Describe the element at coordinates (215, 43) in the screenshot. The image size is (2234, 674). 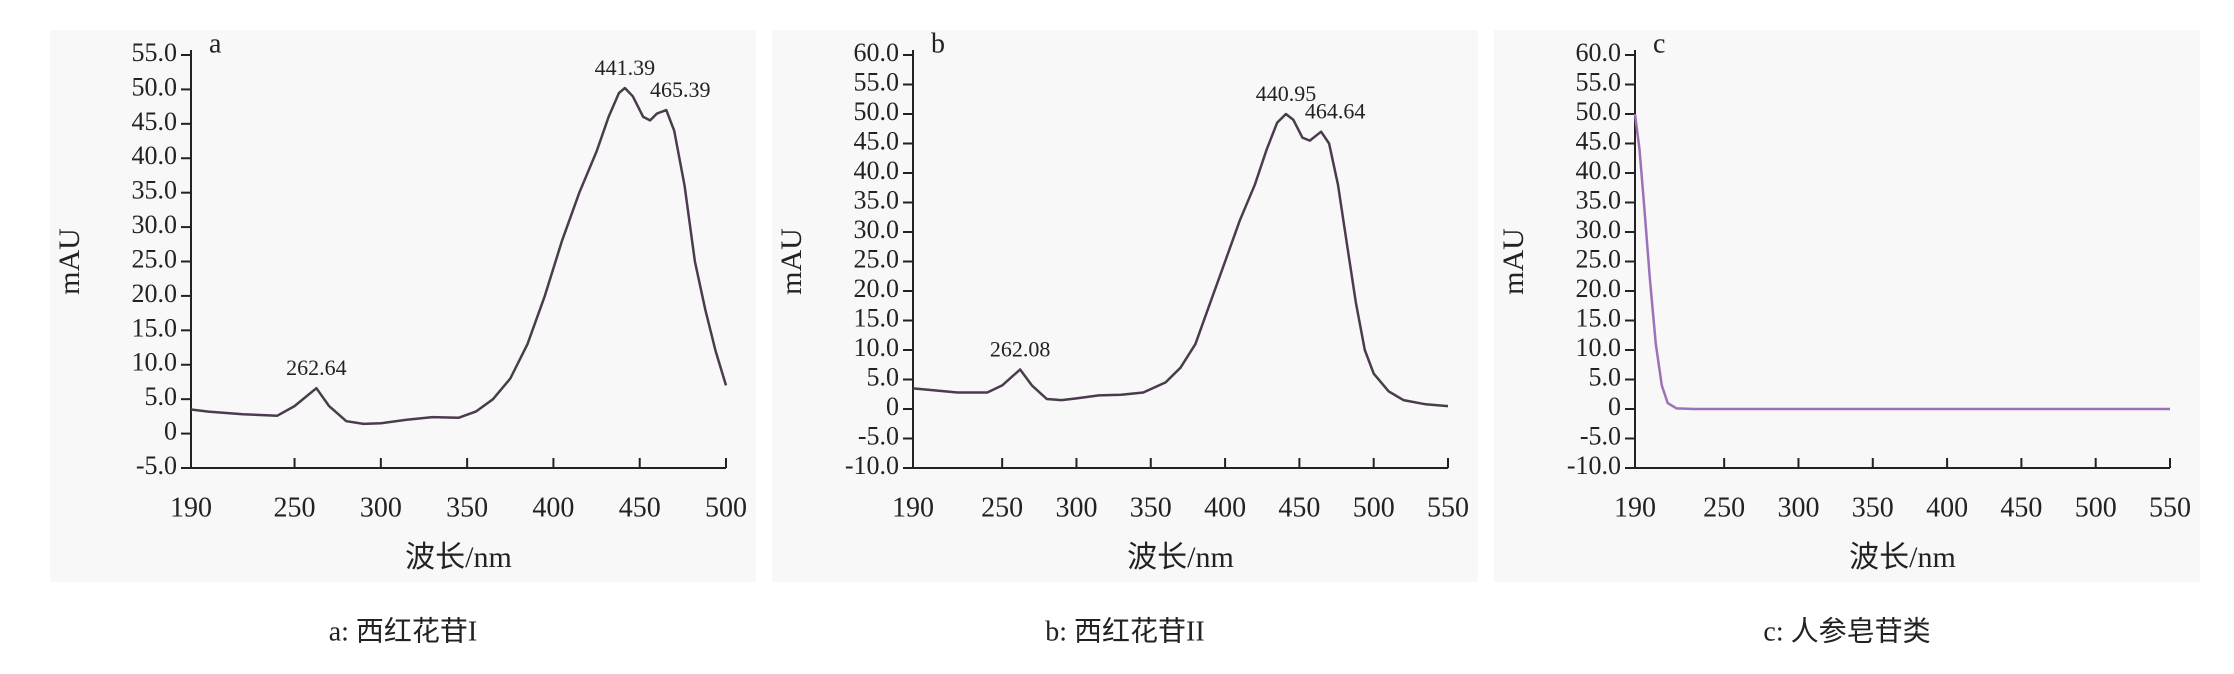
I see `panel-label: a` at that location.